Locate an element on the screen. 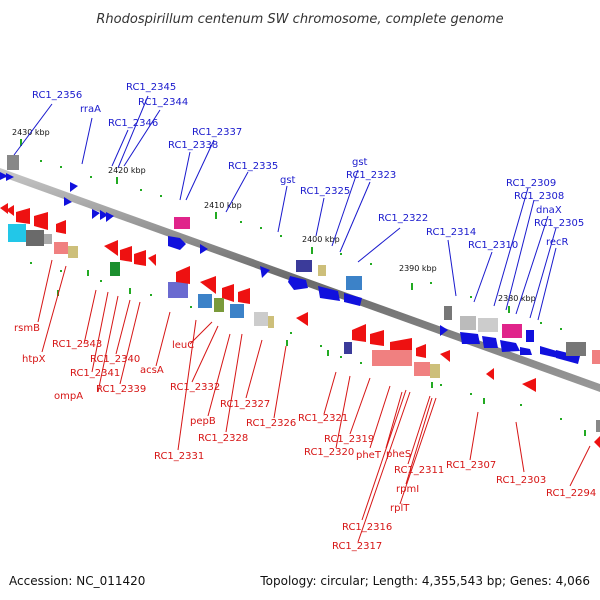  gene-label: rsmB is located at coordinates (27, 328).